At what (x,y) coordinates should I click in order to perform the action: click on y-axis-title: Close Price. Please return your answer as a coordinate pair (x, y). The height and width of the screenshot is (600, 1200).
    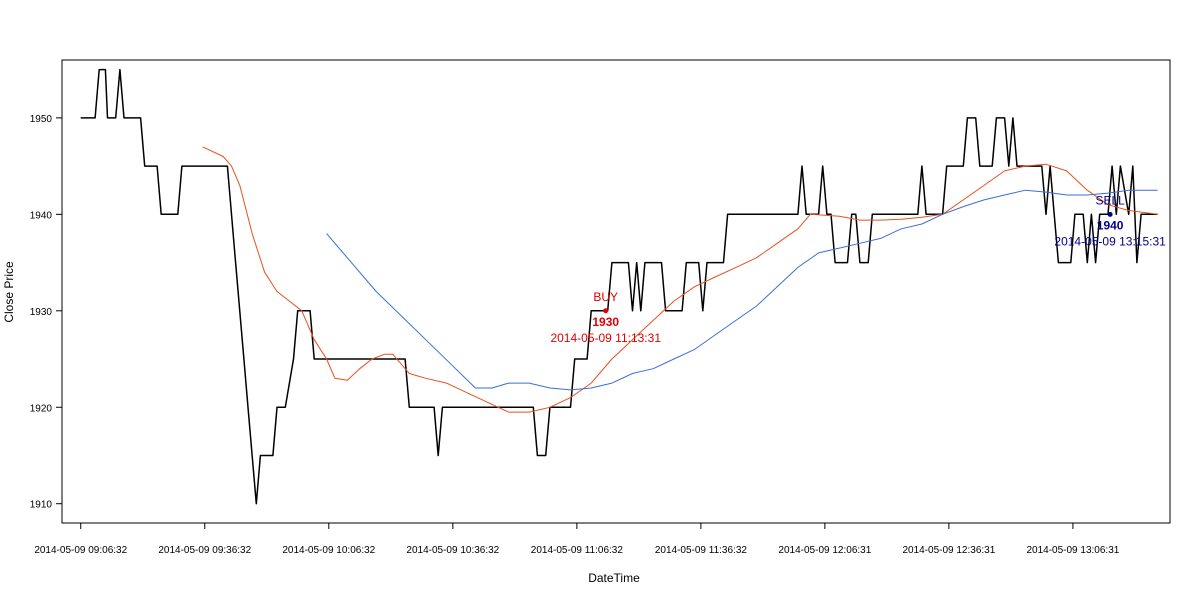
    Looking at the image, I should click on (9, 292).